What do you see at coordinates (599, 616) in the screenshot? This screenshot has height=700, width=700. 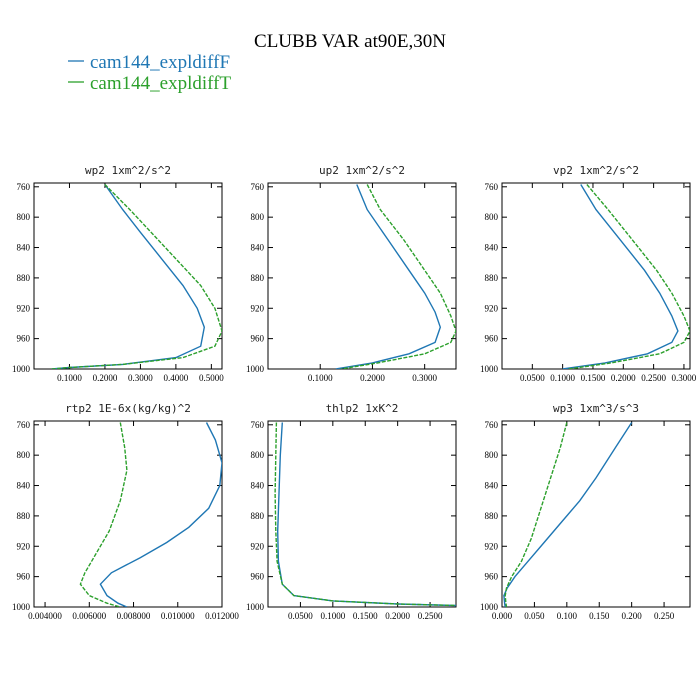 I see `x-tick-label: 0.150` at bounding box center [599, 616].